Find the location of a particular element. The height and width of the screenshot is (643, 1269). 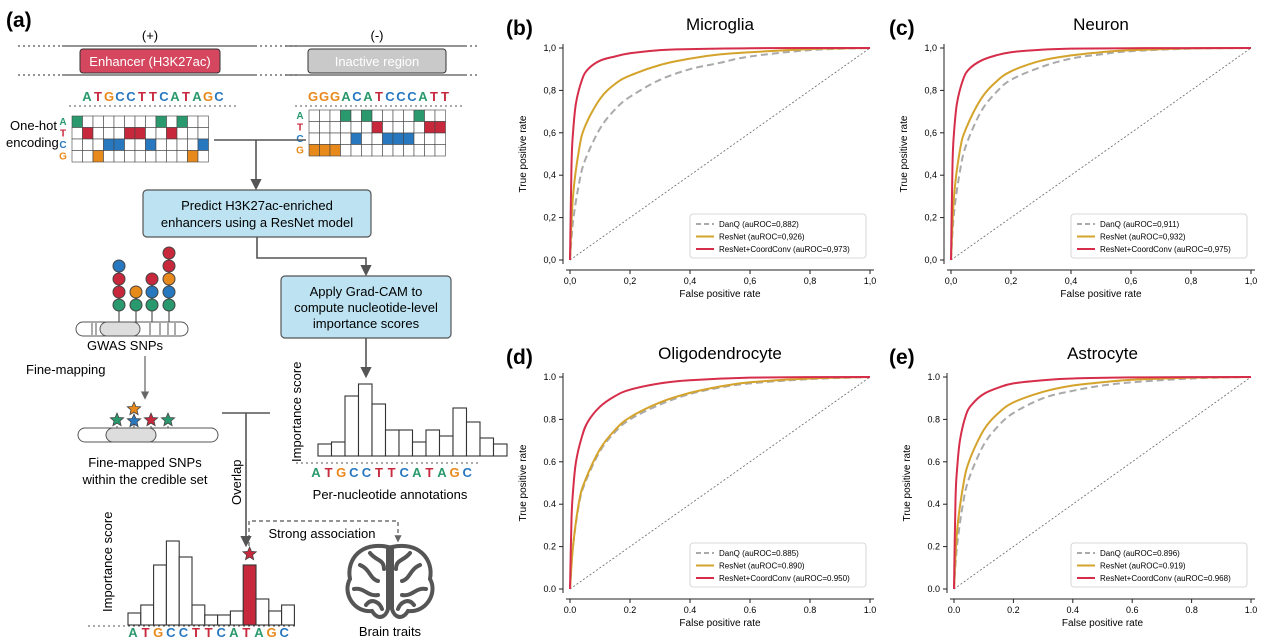

brain-icon is located at coordinates (390, 581).